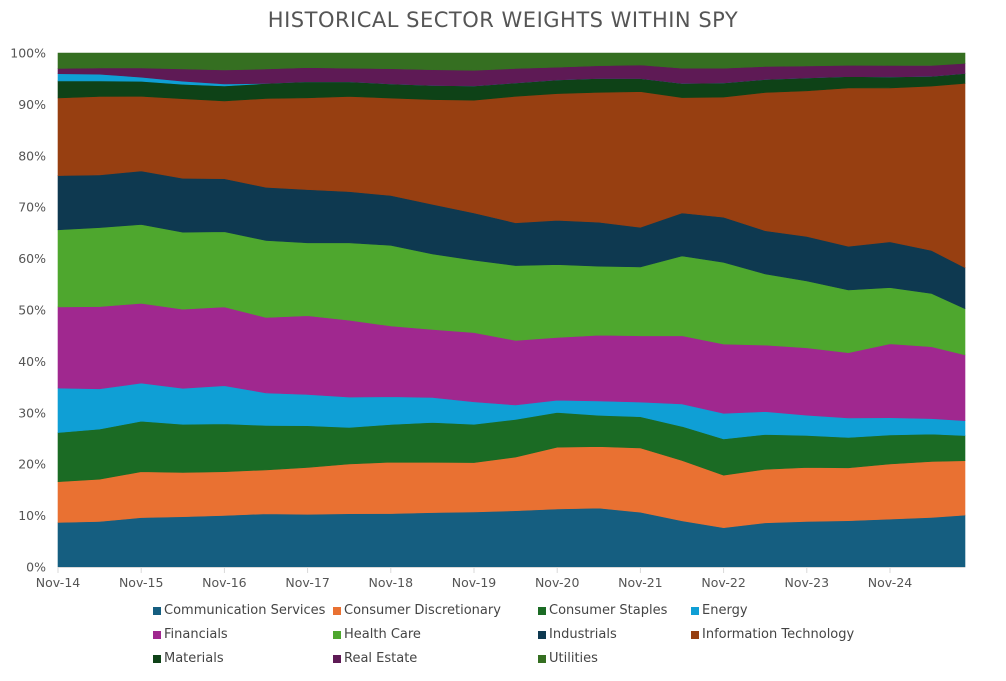 This screenshot has width=1006, height=681. Describe the element at coordinates (32, 464) in the screenshot. I see `y-tick-label: 20%` at that location.